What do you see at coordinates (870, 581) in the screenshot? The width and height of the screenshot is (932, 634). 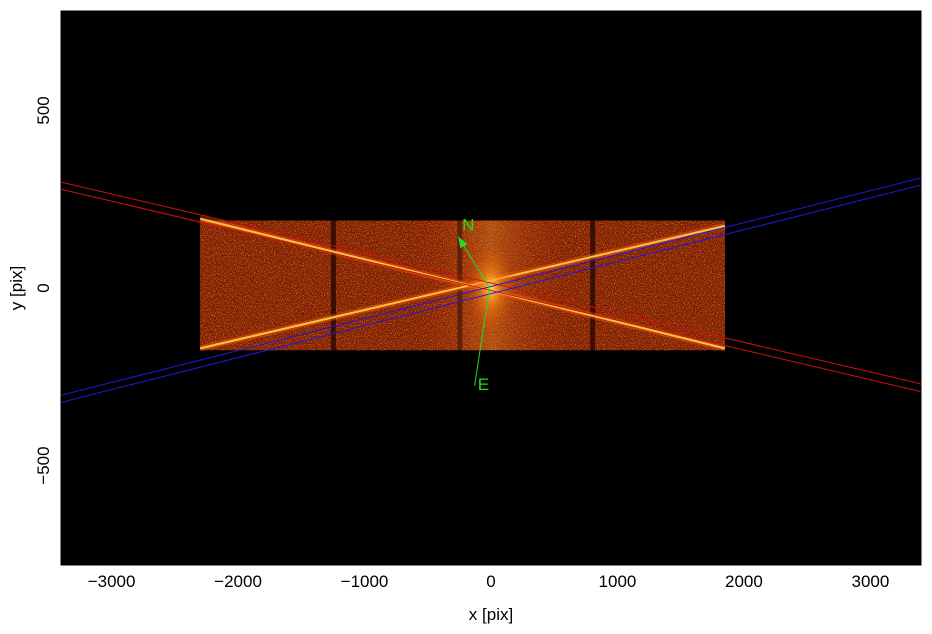 I see `x-tick-label: 3000` at bounding box center [870, 581].